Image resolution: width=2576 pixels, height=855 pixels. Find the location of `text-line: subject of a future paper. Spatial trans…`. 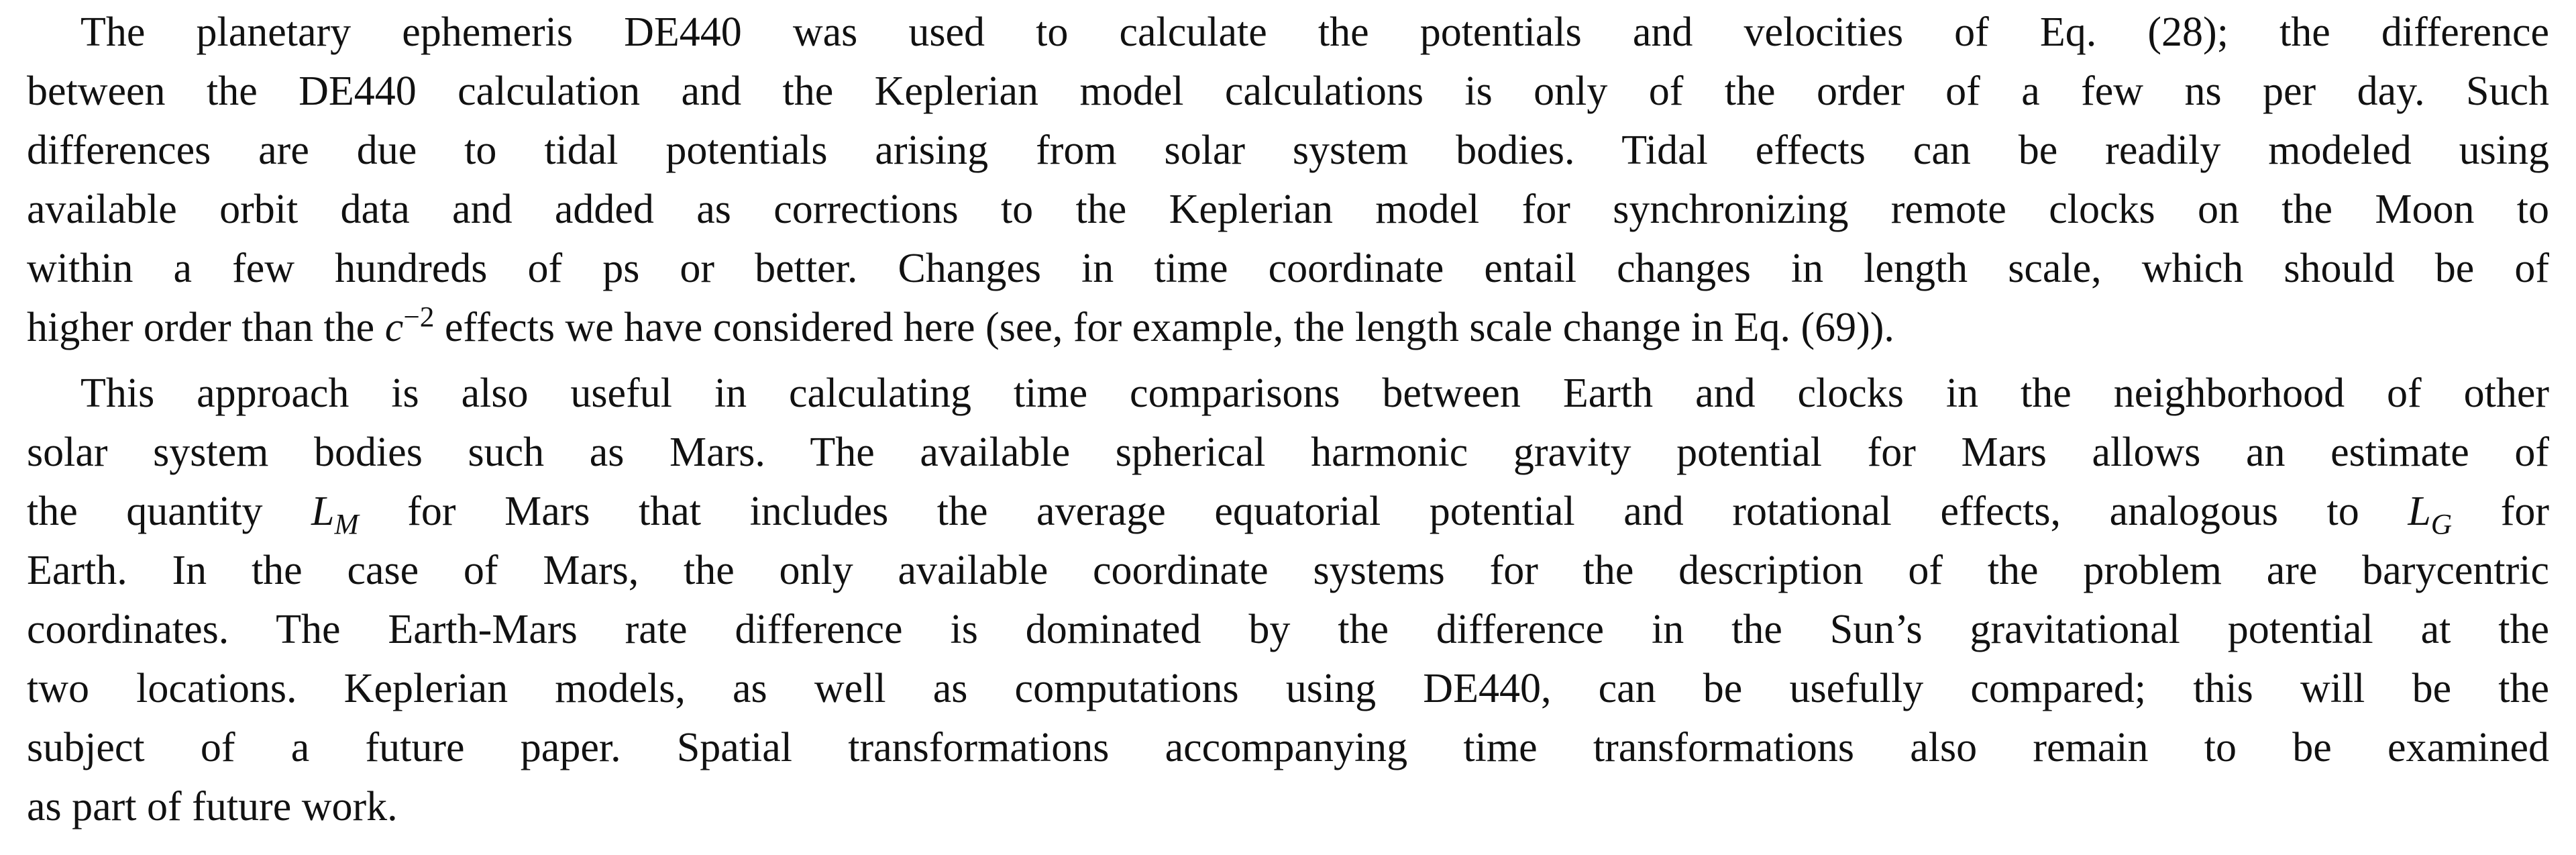

text-line: subject of a future paper. Spatial trans… is located at coordinates (1288, 747).